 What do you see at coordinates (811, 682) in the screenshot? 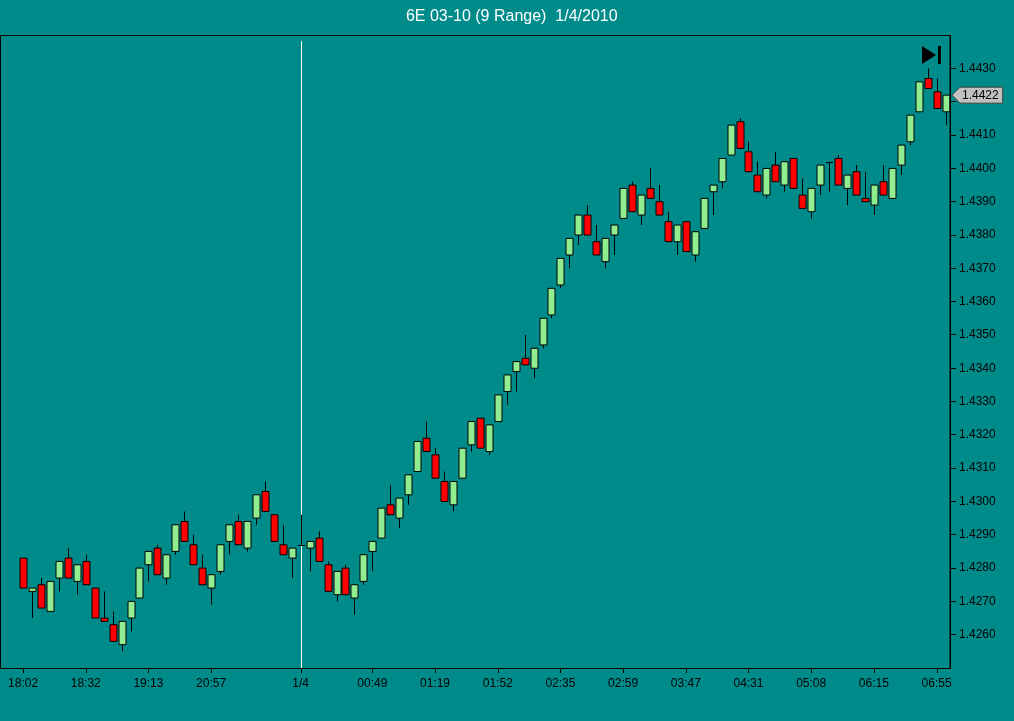
I see `x-tick-label: 05:08` at bounding box center [811, 682].